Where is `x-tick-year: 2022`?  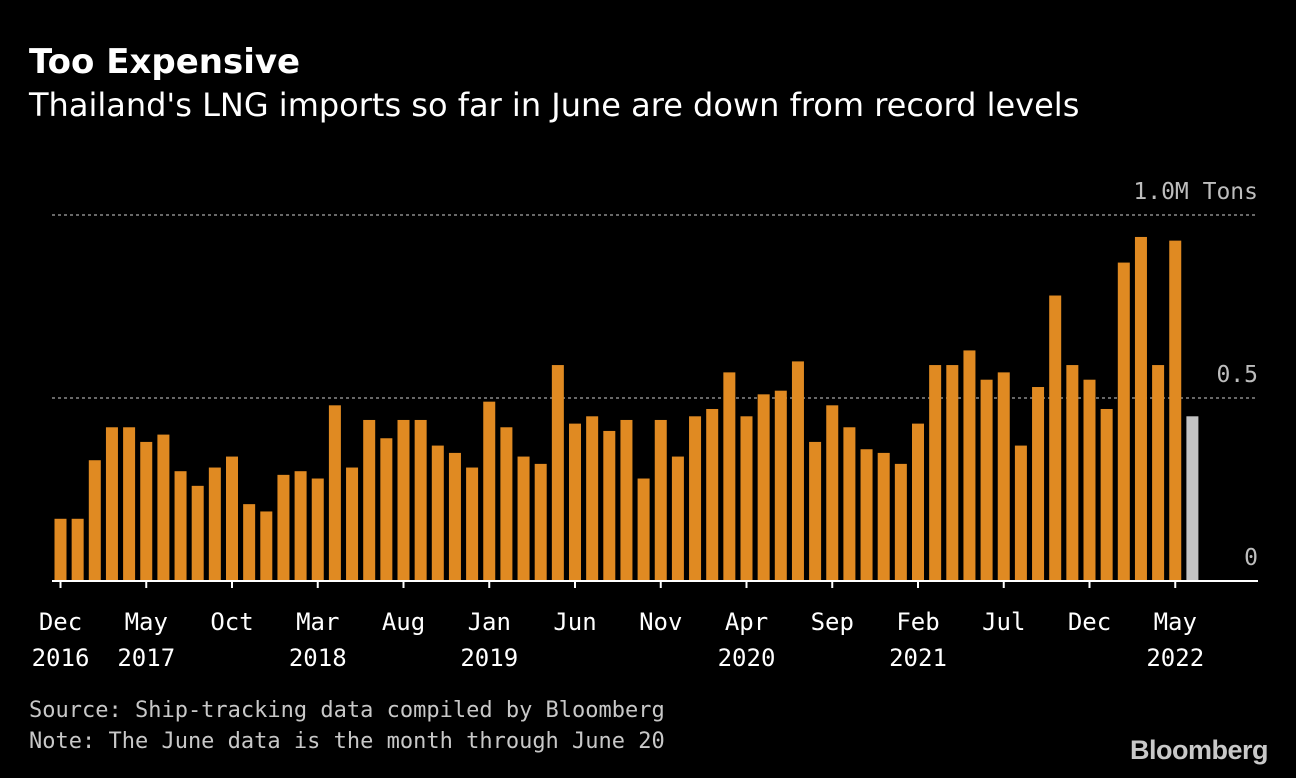
x-tick-year: 2022 is located at coordinates (1175, 658).